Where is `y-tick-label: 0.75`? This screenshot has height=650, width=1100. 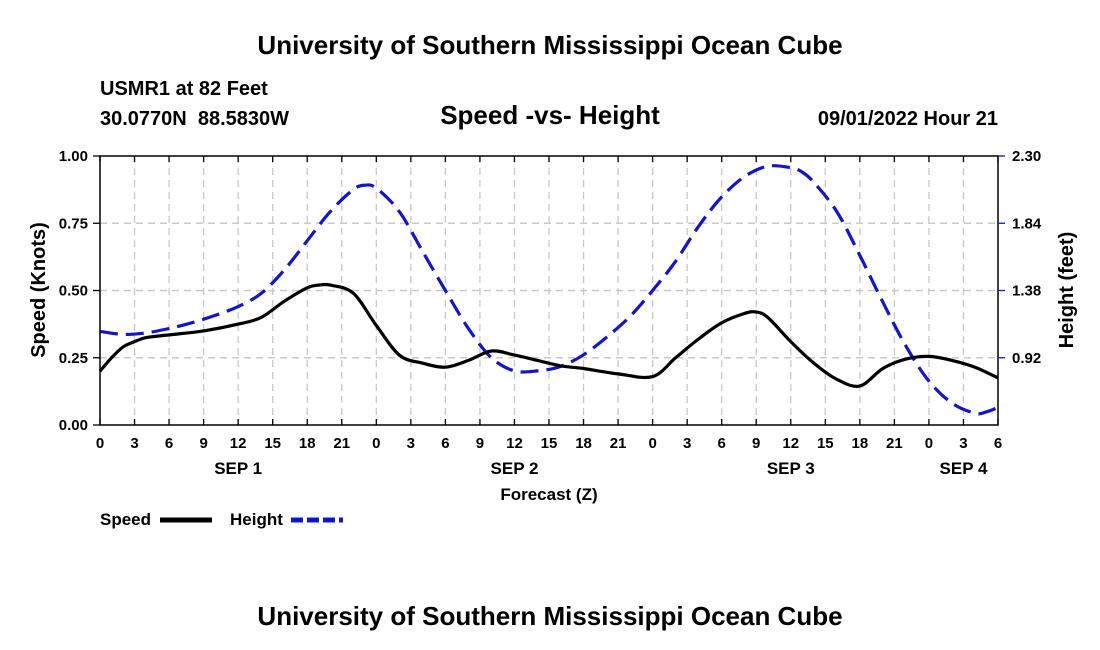
y-tick-label: 0.75 is located at coordinates (73, 223).